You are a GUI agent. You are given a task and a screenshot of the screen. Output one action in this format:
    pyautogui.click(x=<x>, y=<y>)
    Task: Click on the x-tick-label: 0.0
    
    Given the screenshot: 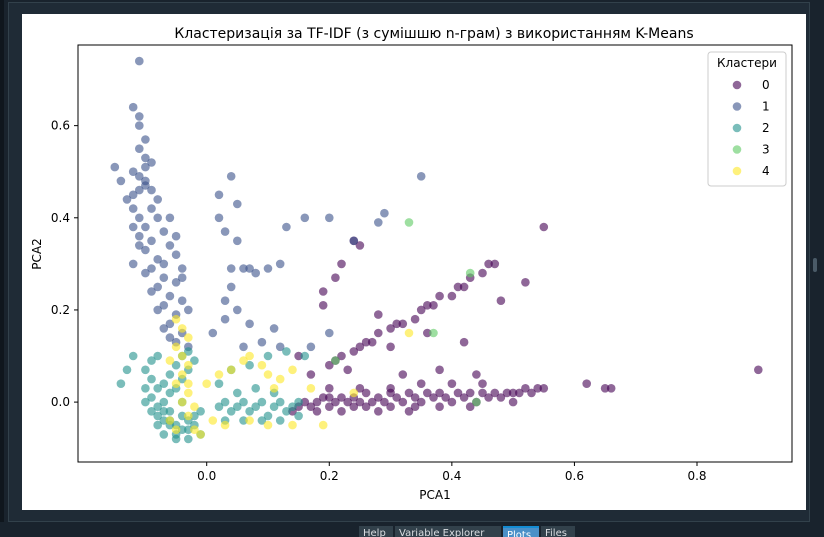 What is the action you would take?
    pyautogui.click(x=206, y=476)
    